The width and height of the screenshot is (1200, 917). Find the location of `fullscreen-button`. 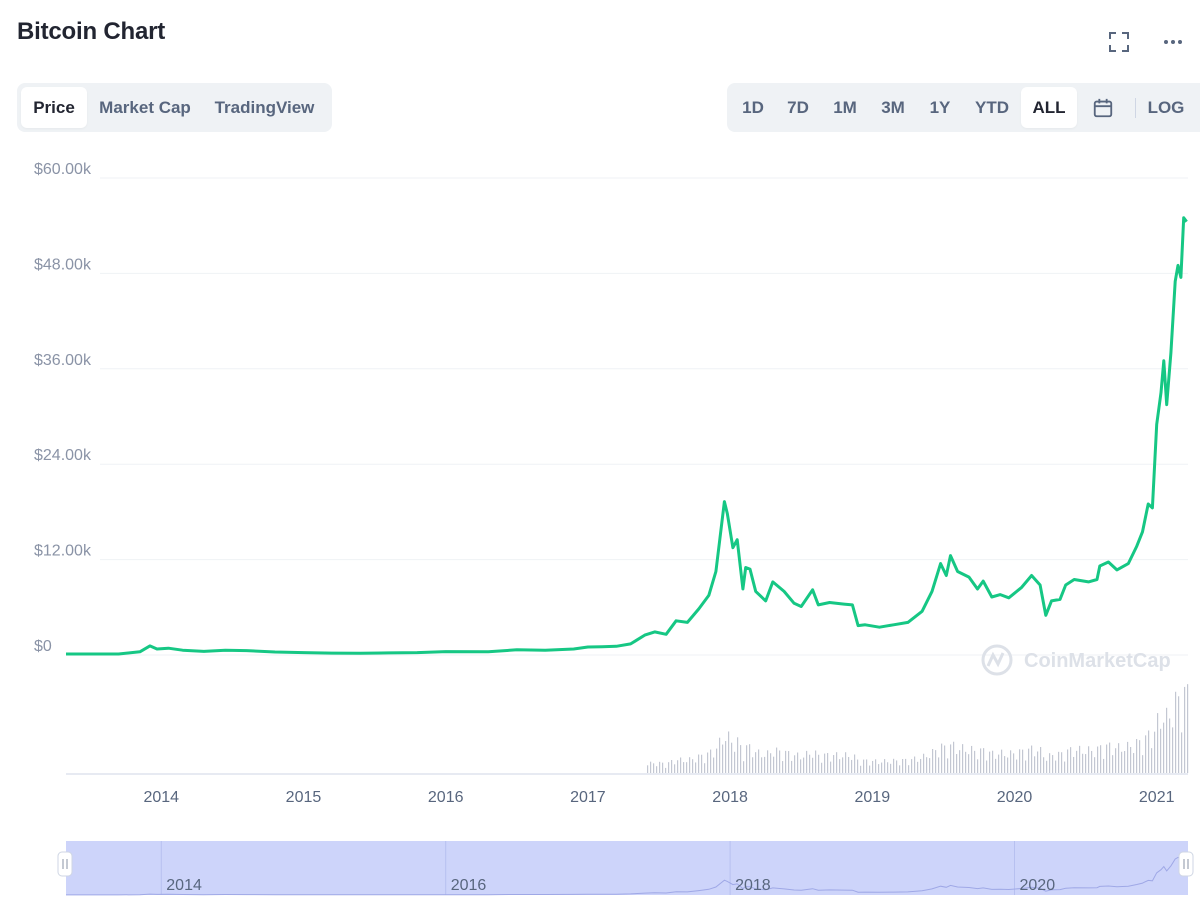

fullscreen-button is located at coordinates (1119, 42).